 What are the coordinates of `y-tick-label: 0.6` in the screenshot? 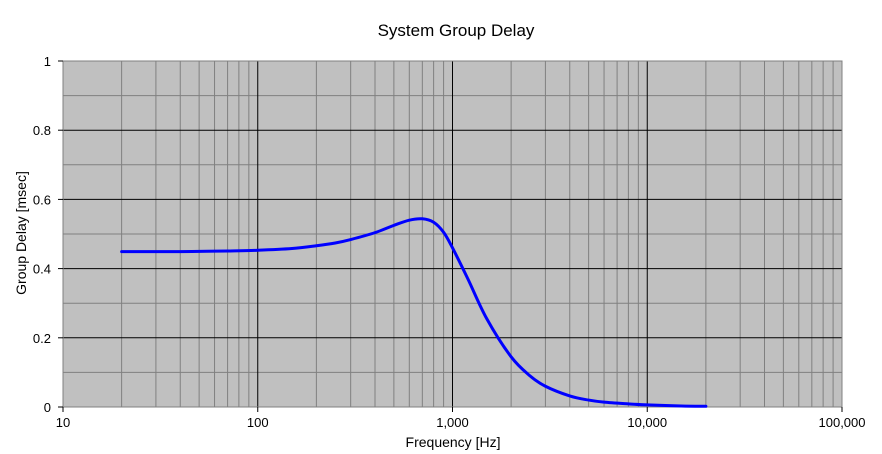 It's located at (42, 199).